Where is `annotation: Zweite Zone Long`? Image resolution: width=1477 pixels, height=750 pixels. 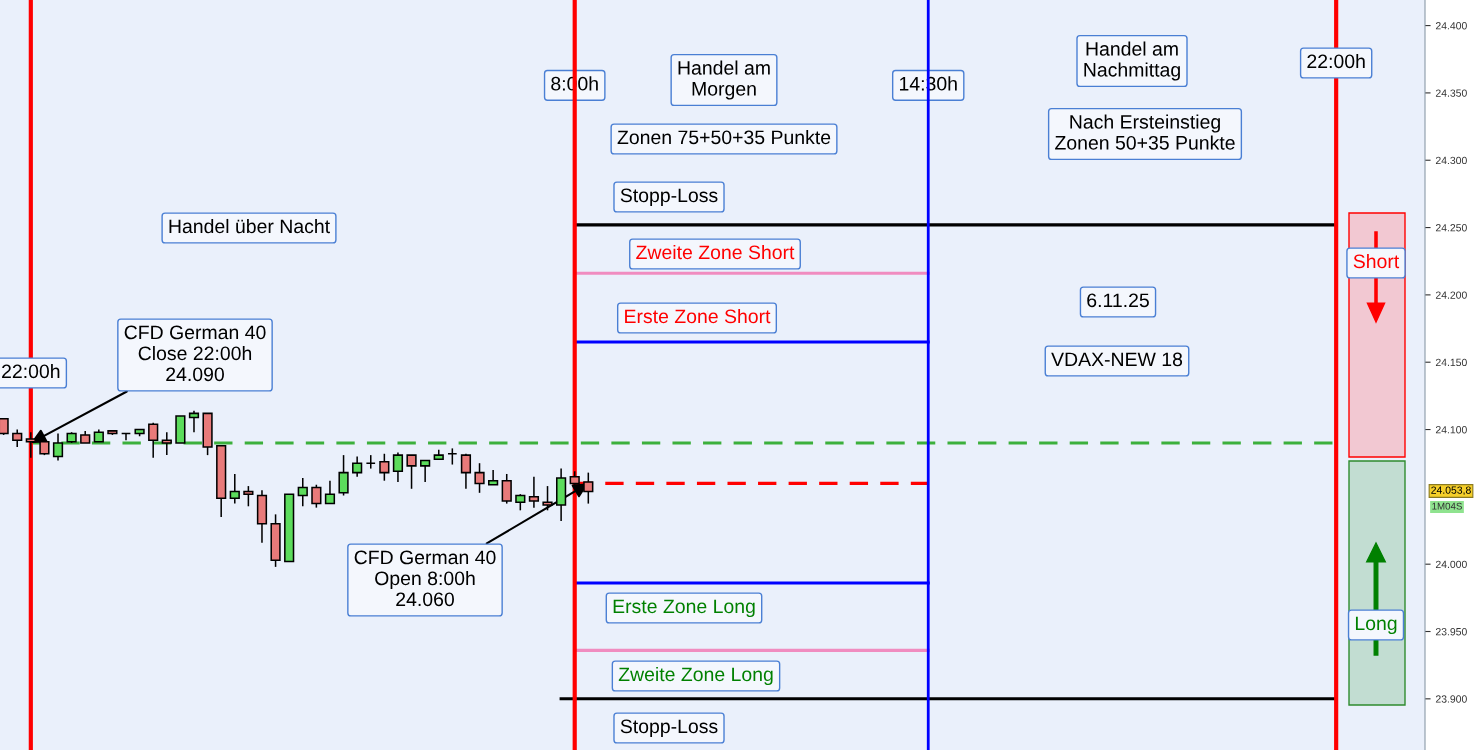 annotation: Zweite Zone Long is located at coordinates (695, 676).